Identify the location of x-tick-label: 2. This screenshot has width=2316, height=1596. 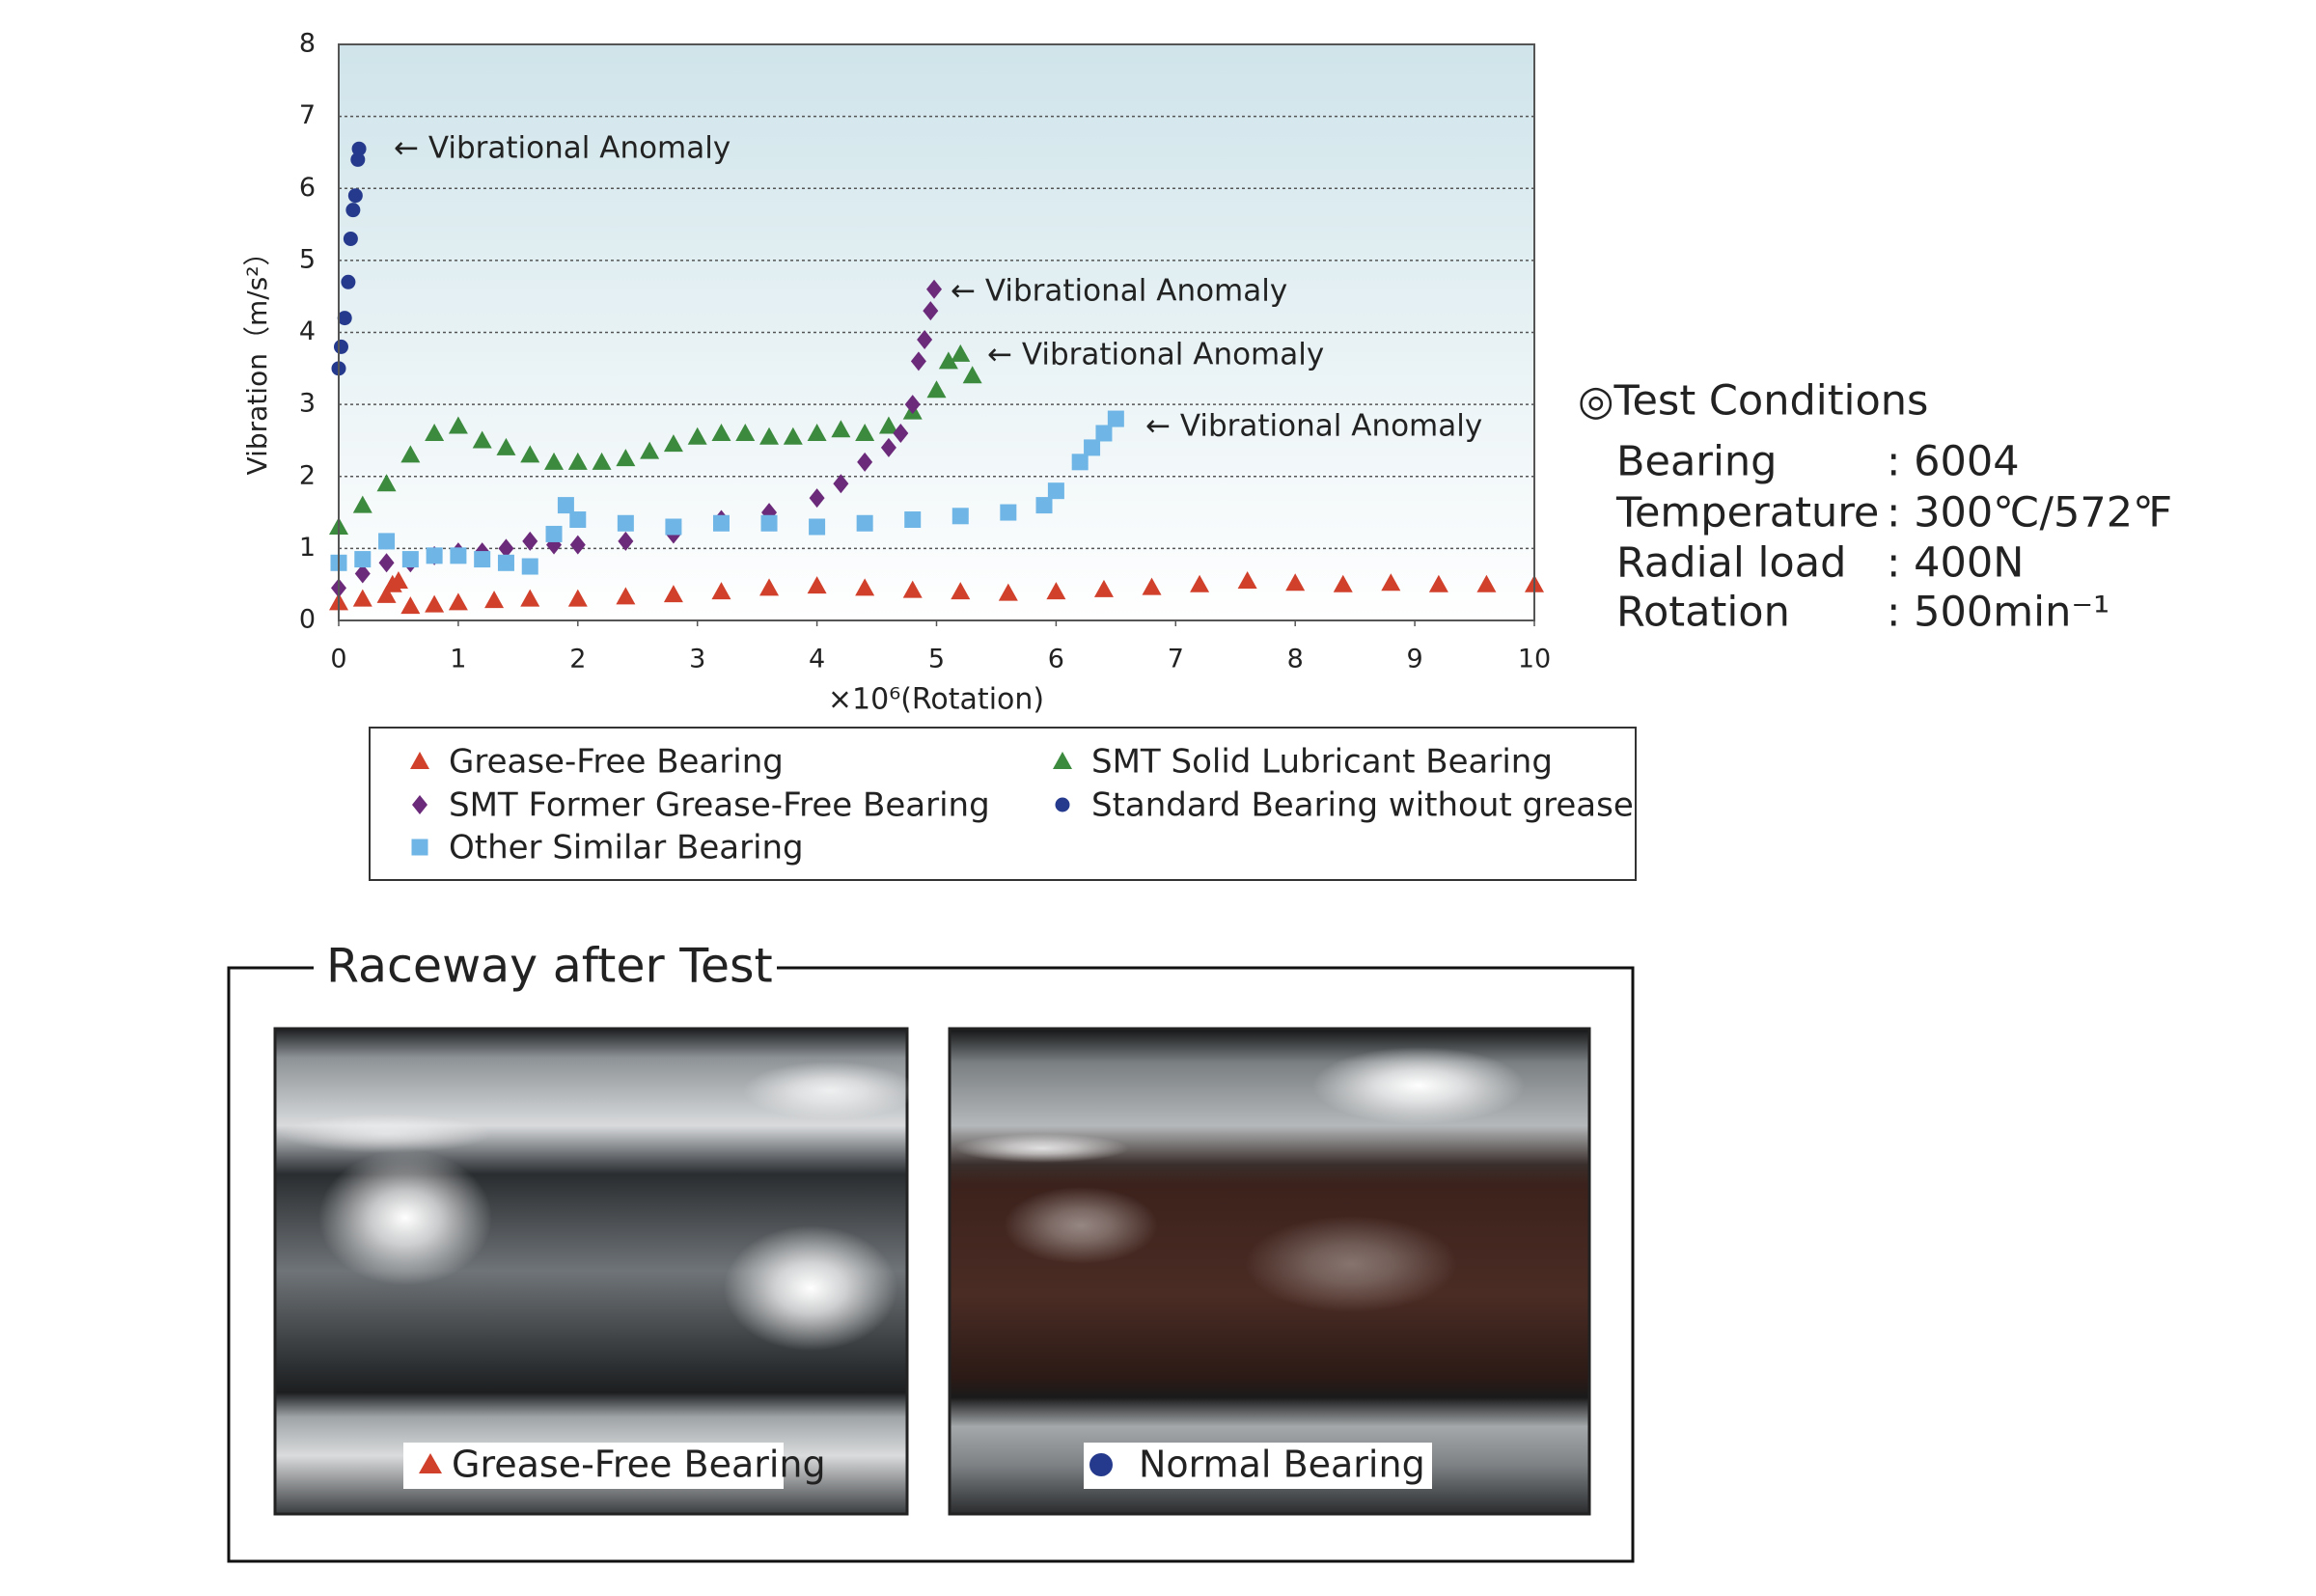
(577, 659).